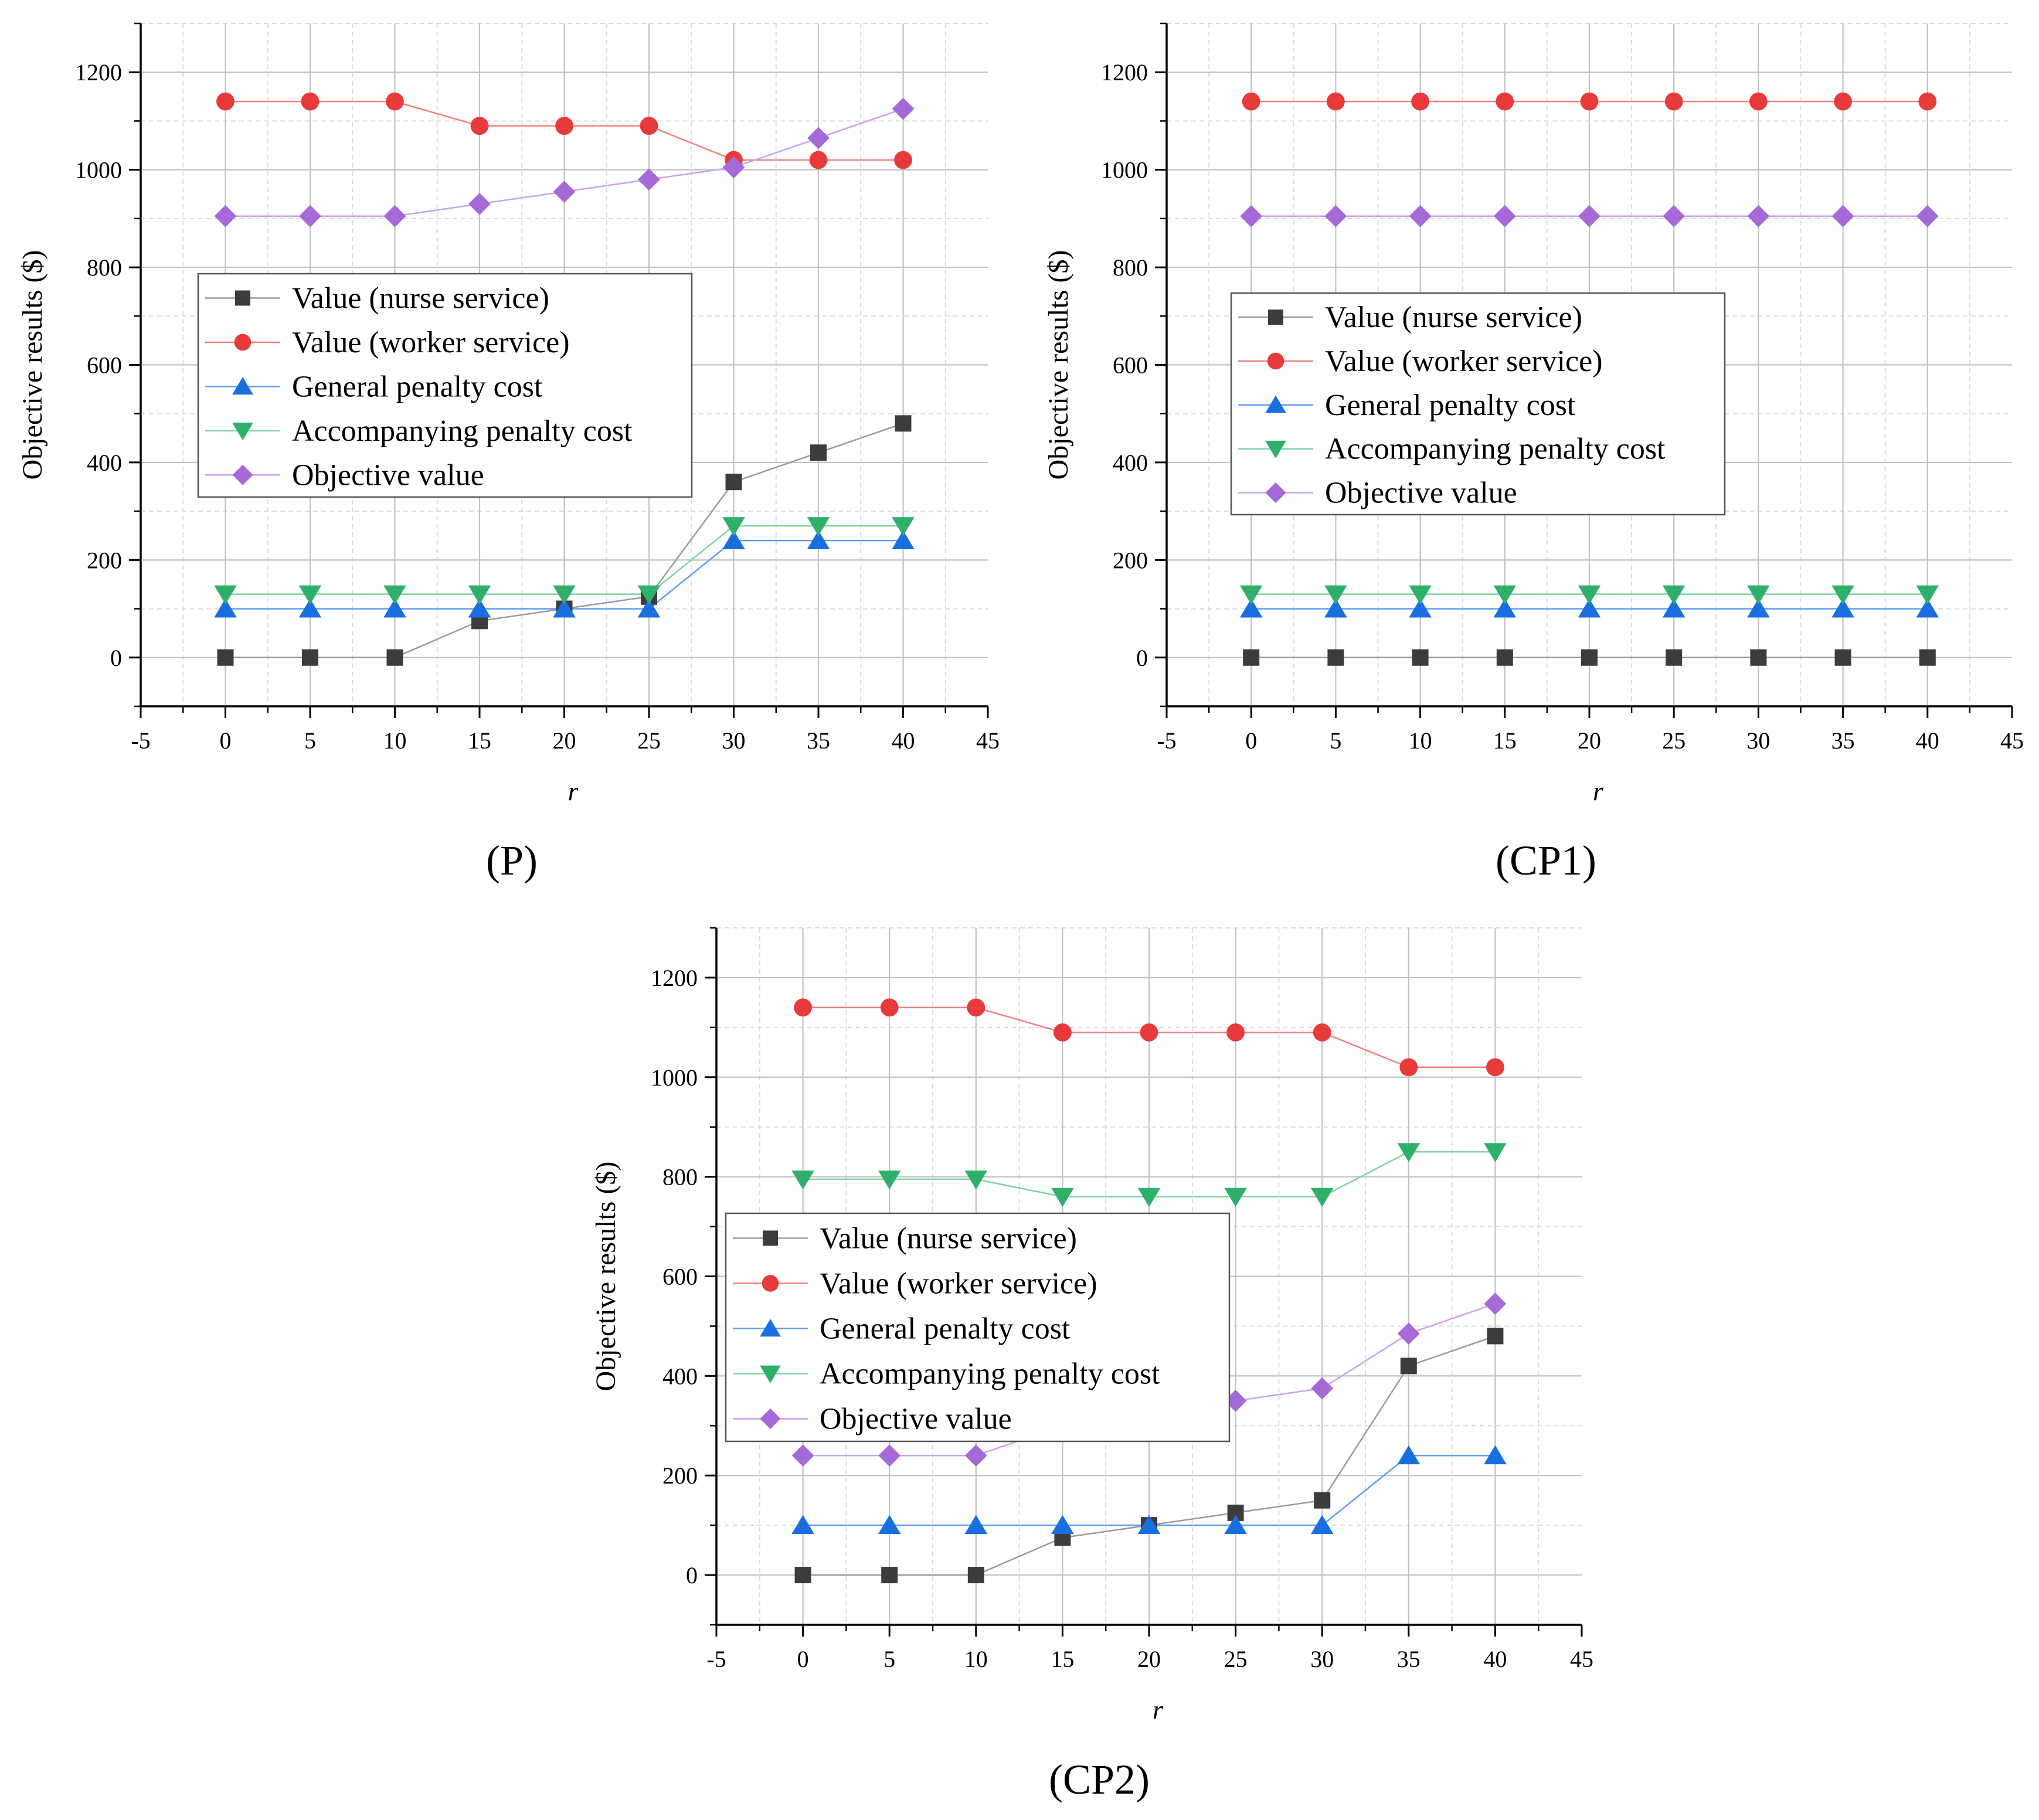 The height and width of the screenshot is (1820, 2039). I want to click on panel-caption: (CP1), so click(1546, 860).